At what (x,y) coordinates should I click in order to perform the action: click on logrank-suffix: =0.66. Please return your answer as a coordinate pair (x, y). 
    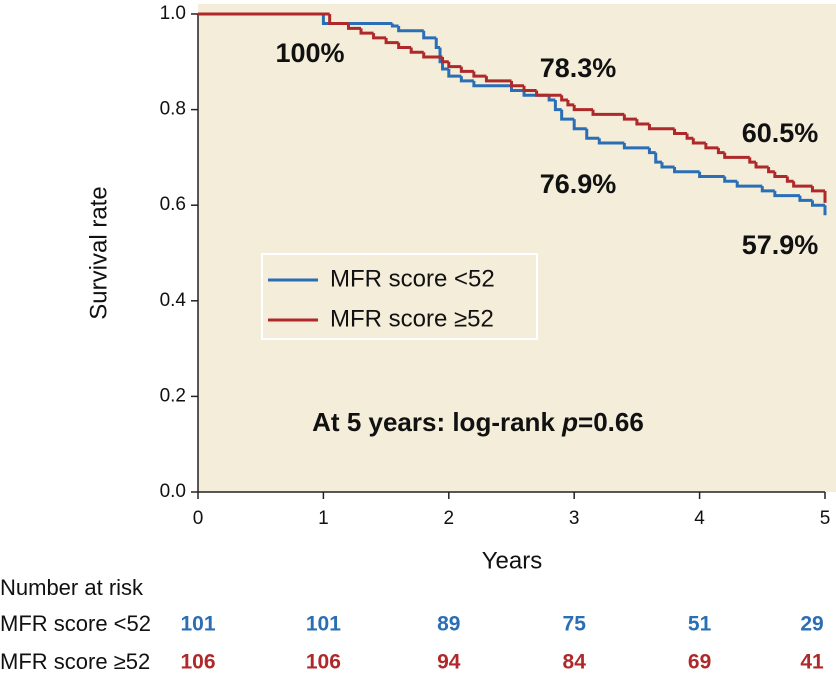
    Looking at the image, I should click on (611, 422).